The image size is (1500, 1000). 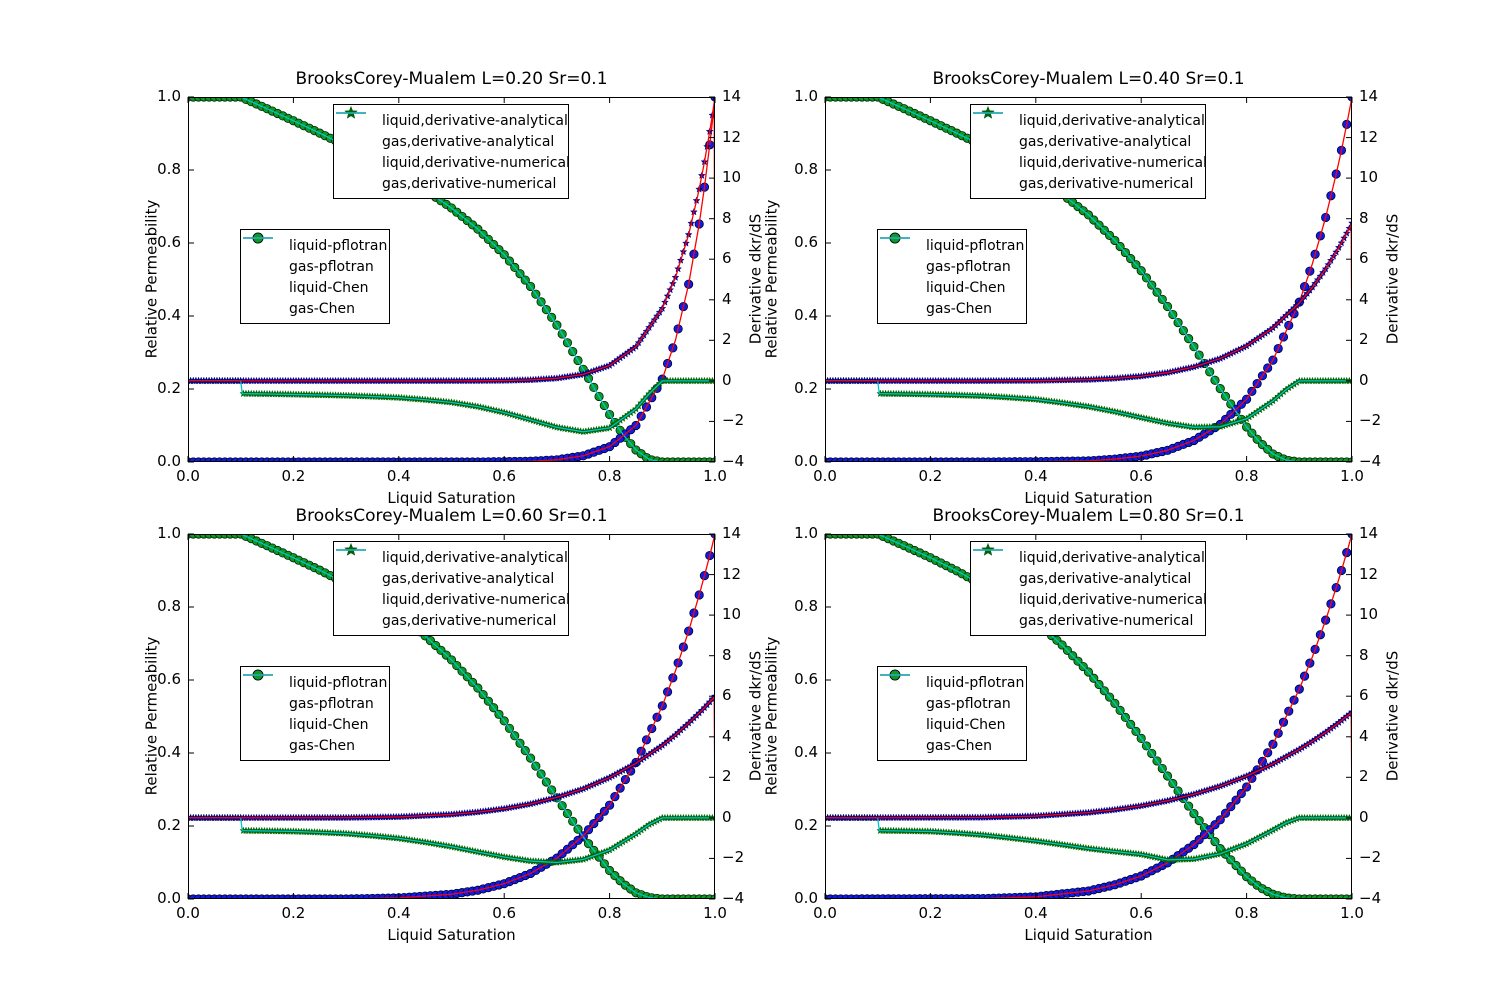 I want to click on x-tick-label: 0.8, so click(x=1246, y=913).